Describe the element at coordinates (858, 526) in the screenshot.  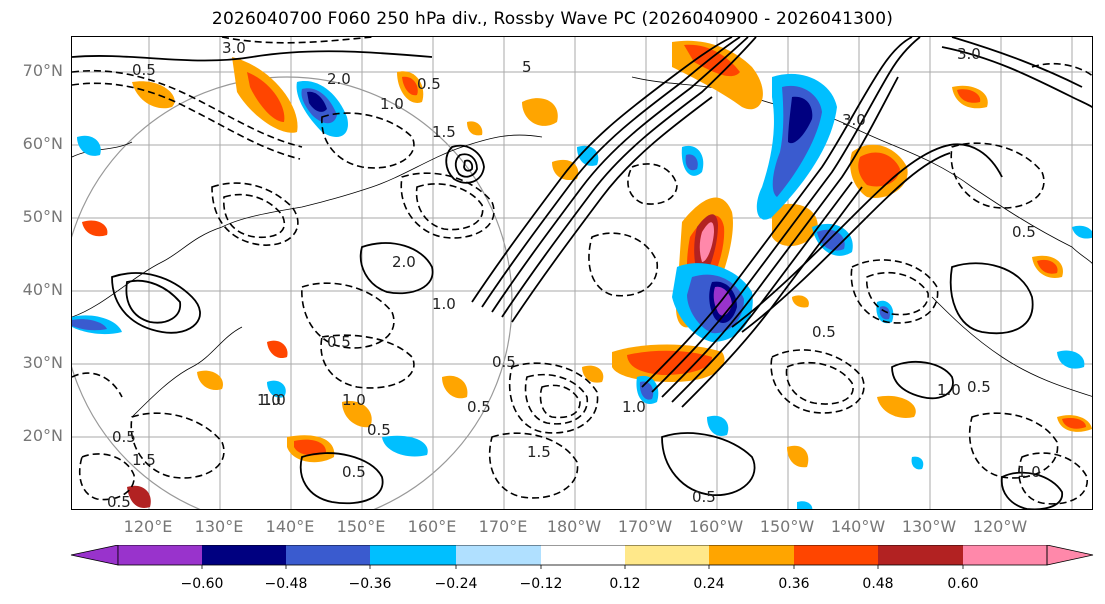
I see `lon-label-140w: 140°W` at that location.